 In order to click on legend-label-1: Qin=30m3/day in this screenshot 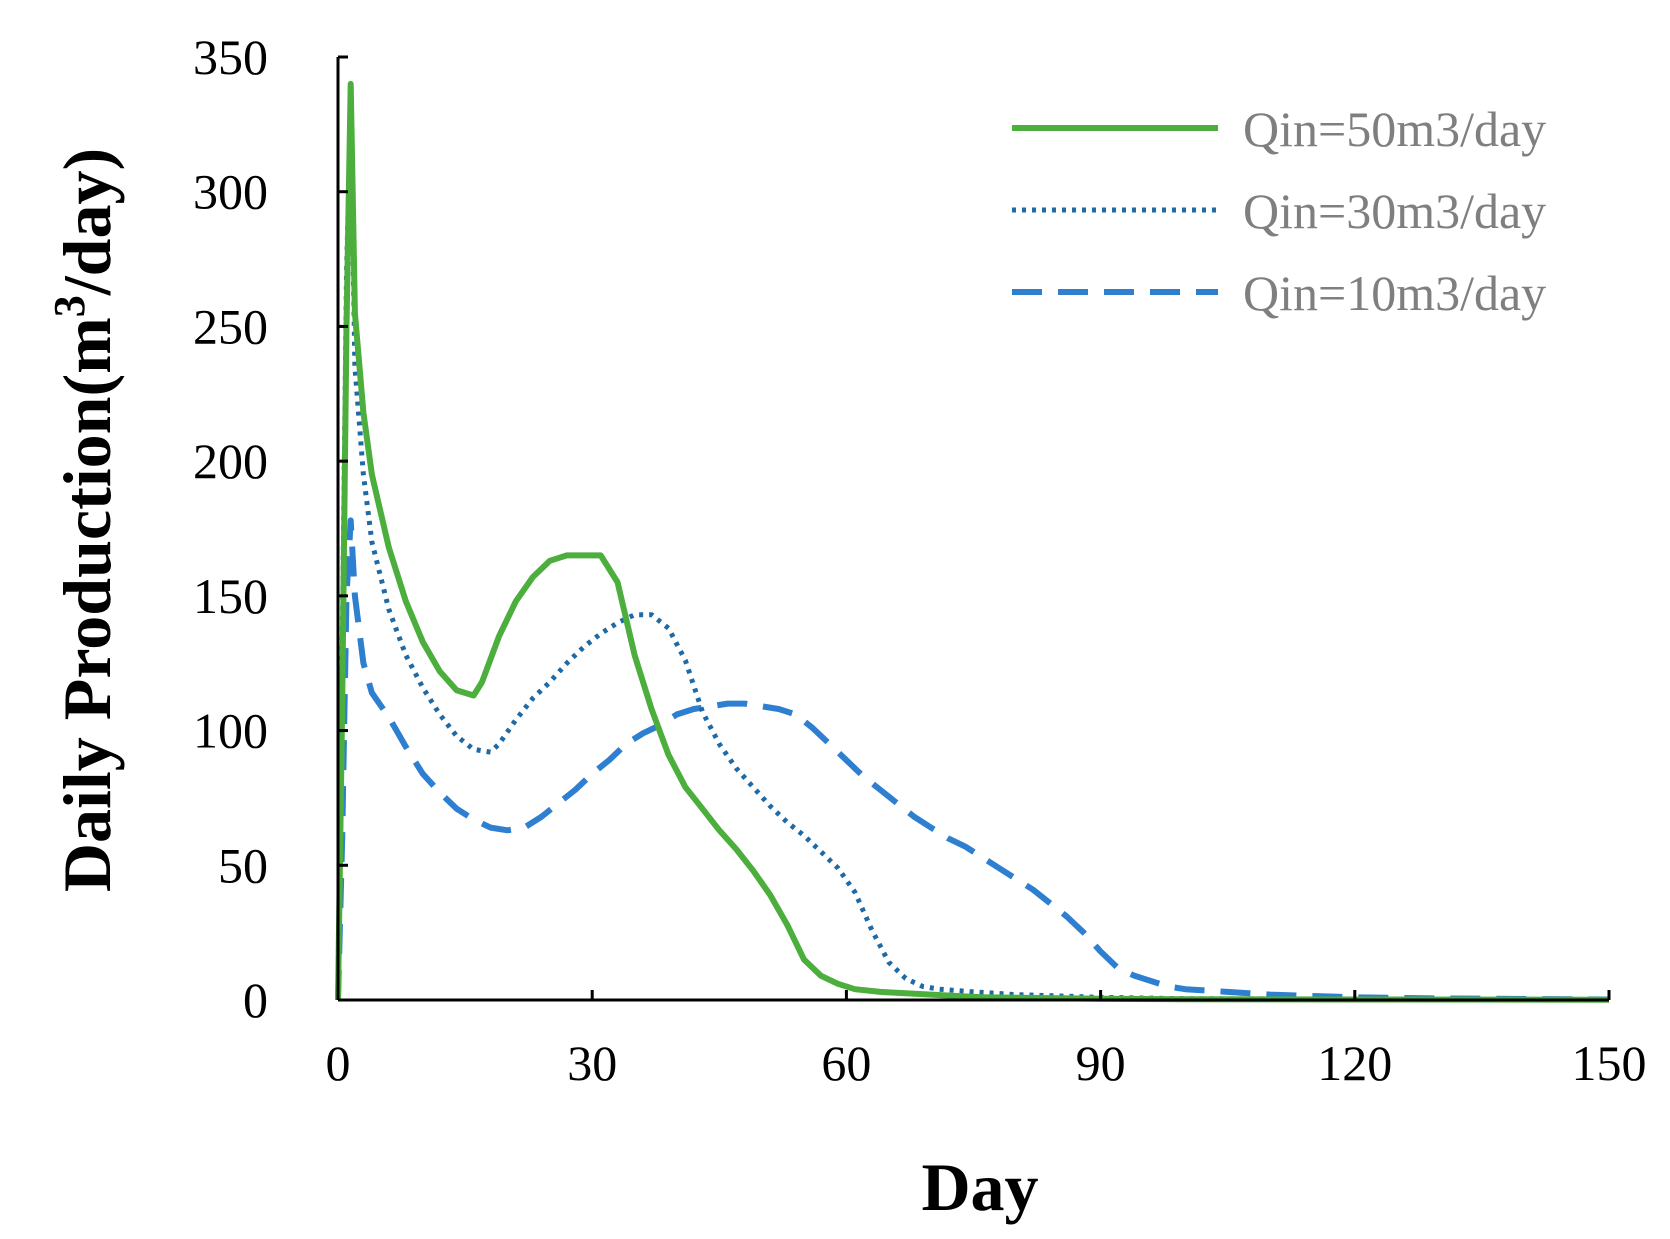, I will do `click(1394, 211)`.